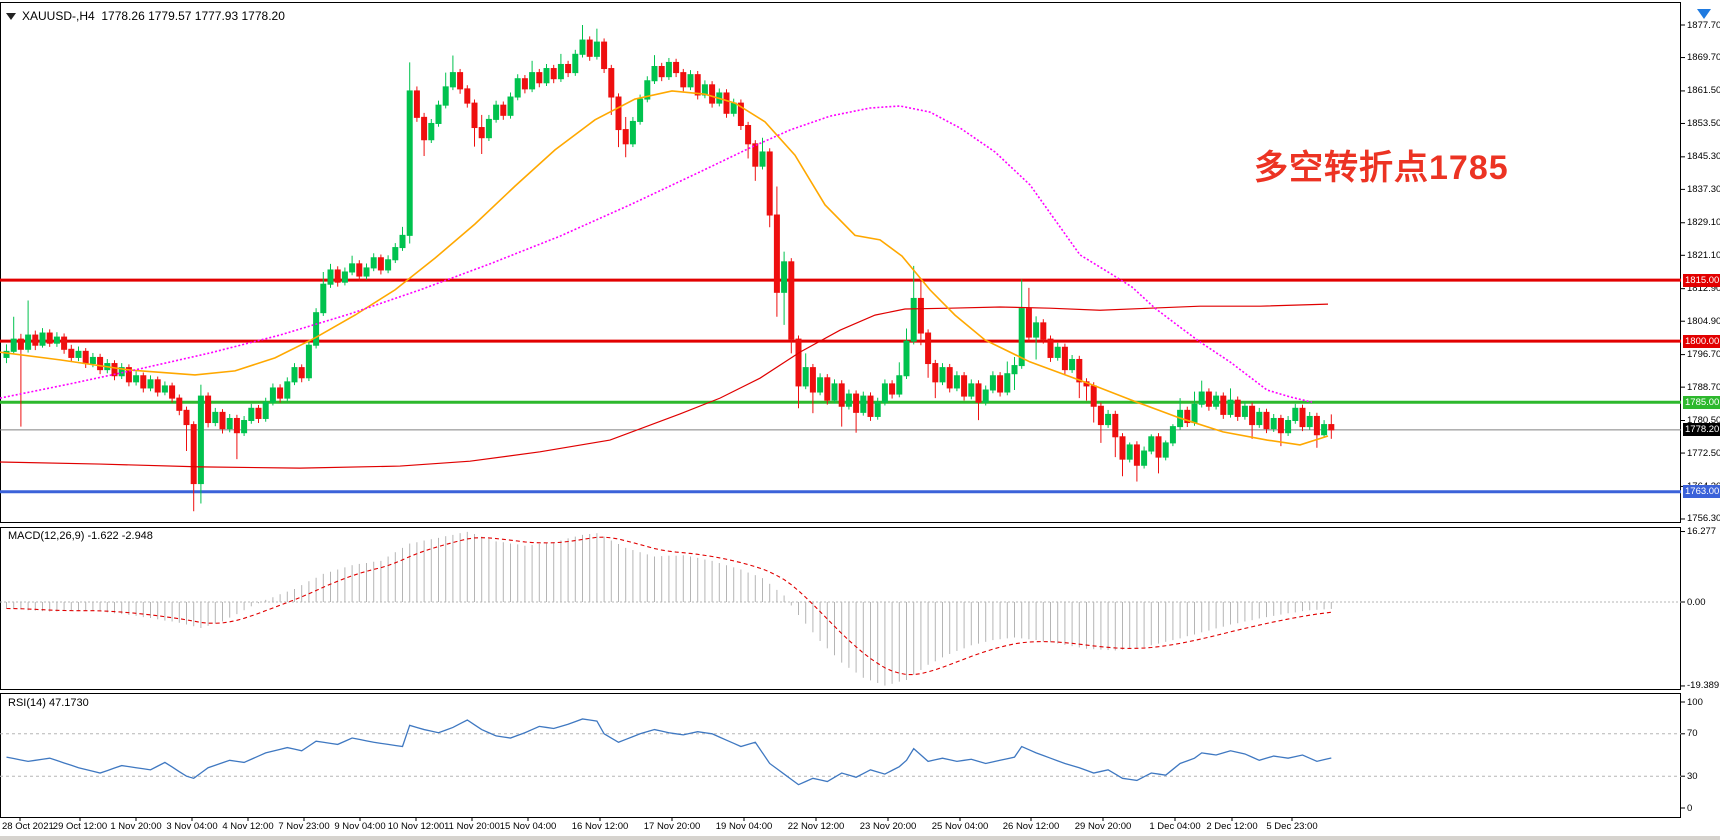 The width and height of the screenshot is (1720, 840). I want to click on symbol-dropdown-icon, so click(11, 17).